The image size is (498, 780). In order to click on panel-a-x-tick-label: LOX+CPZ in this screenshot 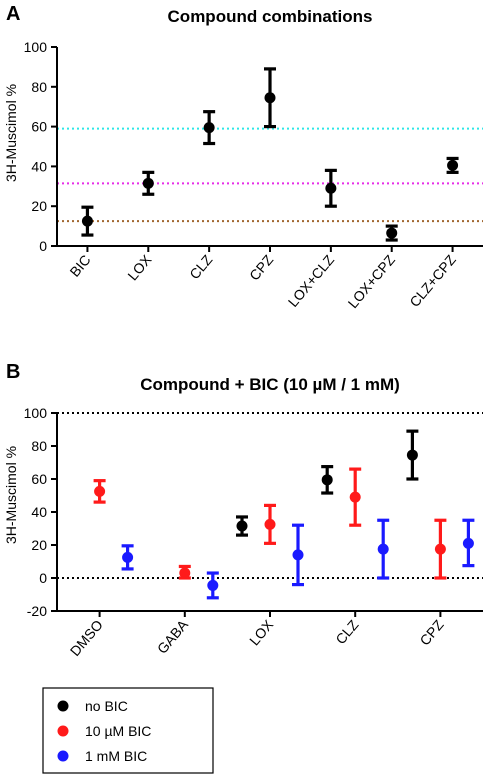, I will do `click(371, 281)`.